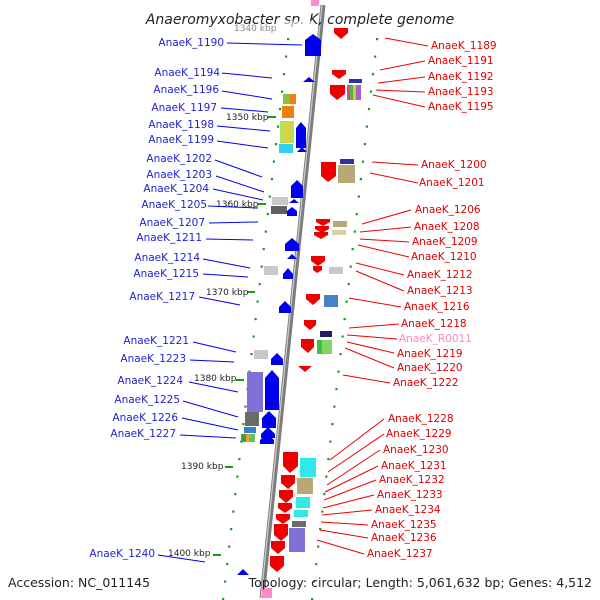  What do you see at coordinates (172, 223) in the screenshot?
I see `gene-label: AnaeK_1207` at bounding box center [172, 223].